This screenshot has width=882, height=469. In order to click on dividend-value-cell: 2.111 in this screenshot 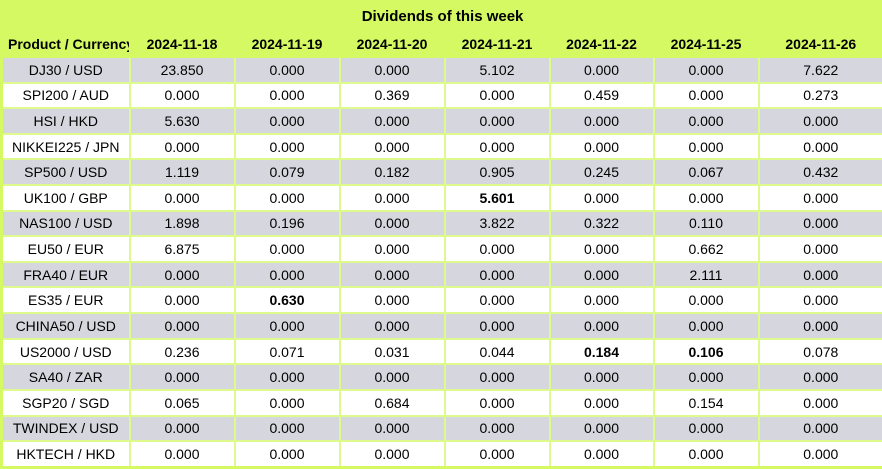, I will do `click(706, 274)`.